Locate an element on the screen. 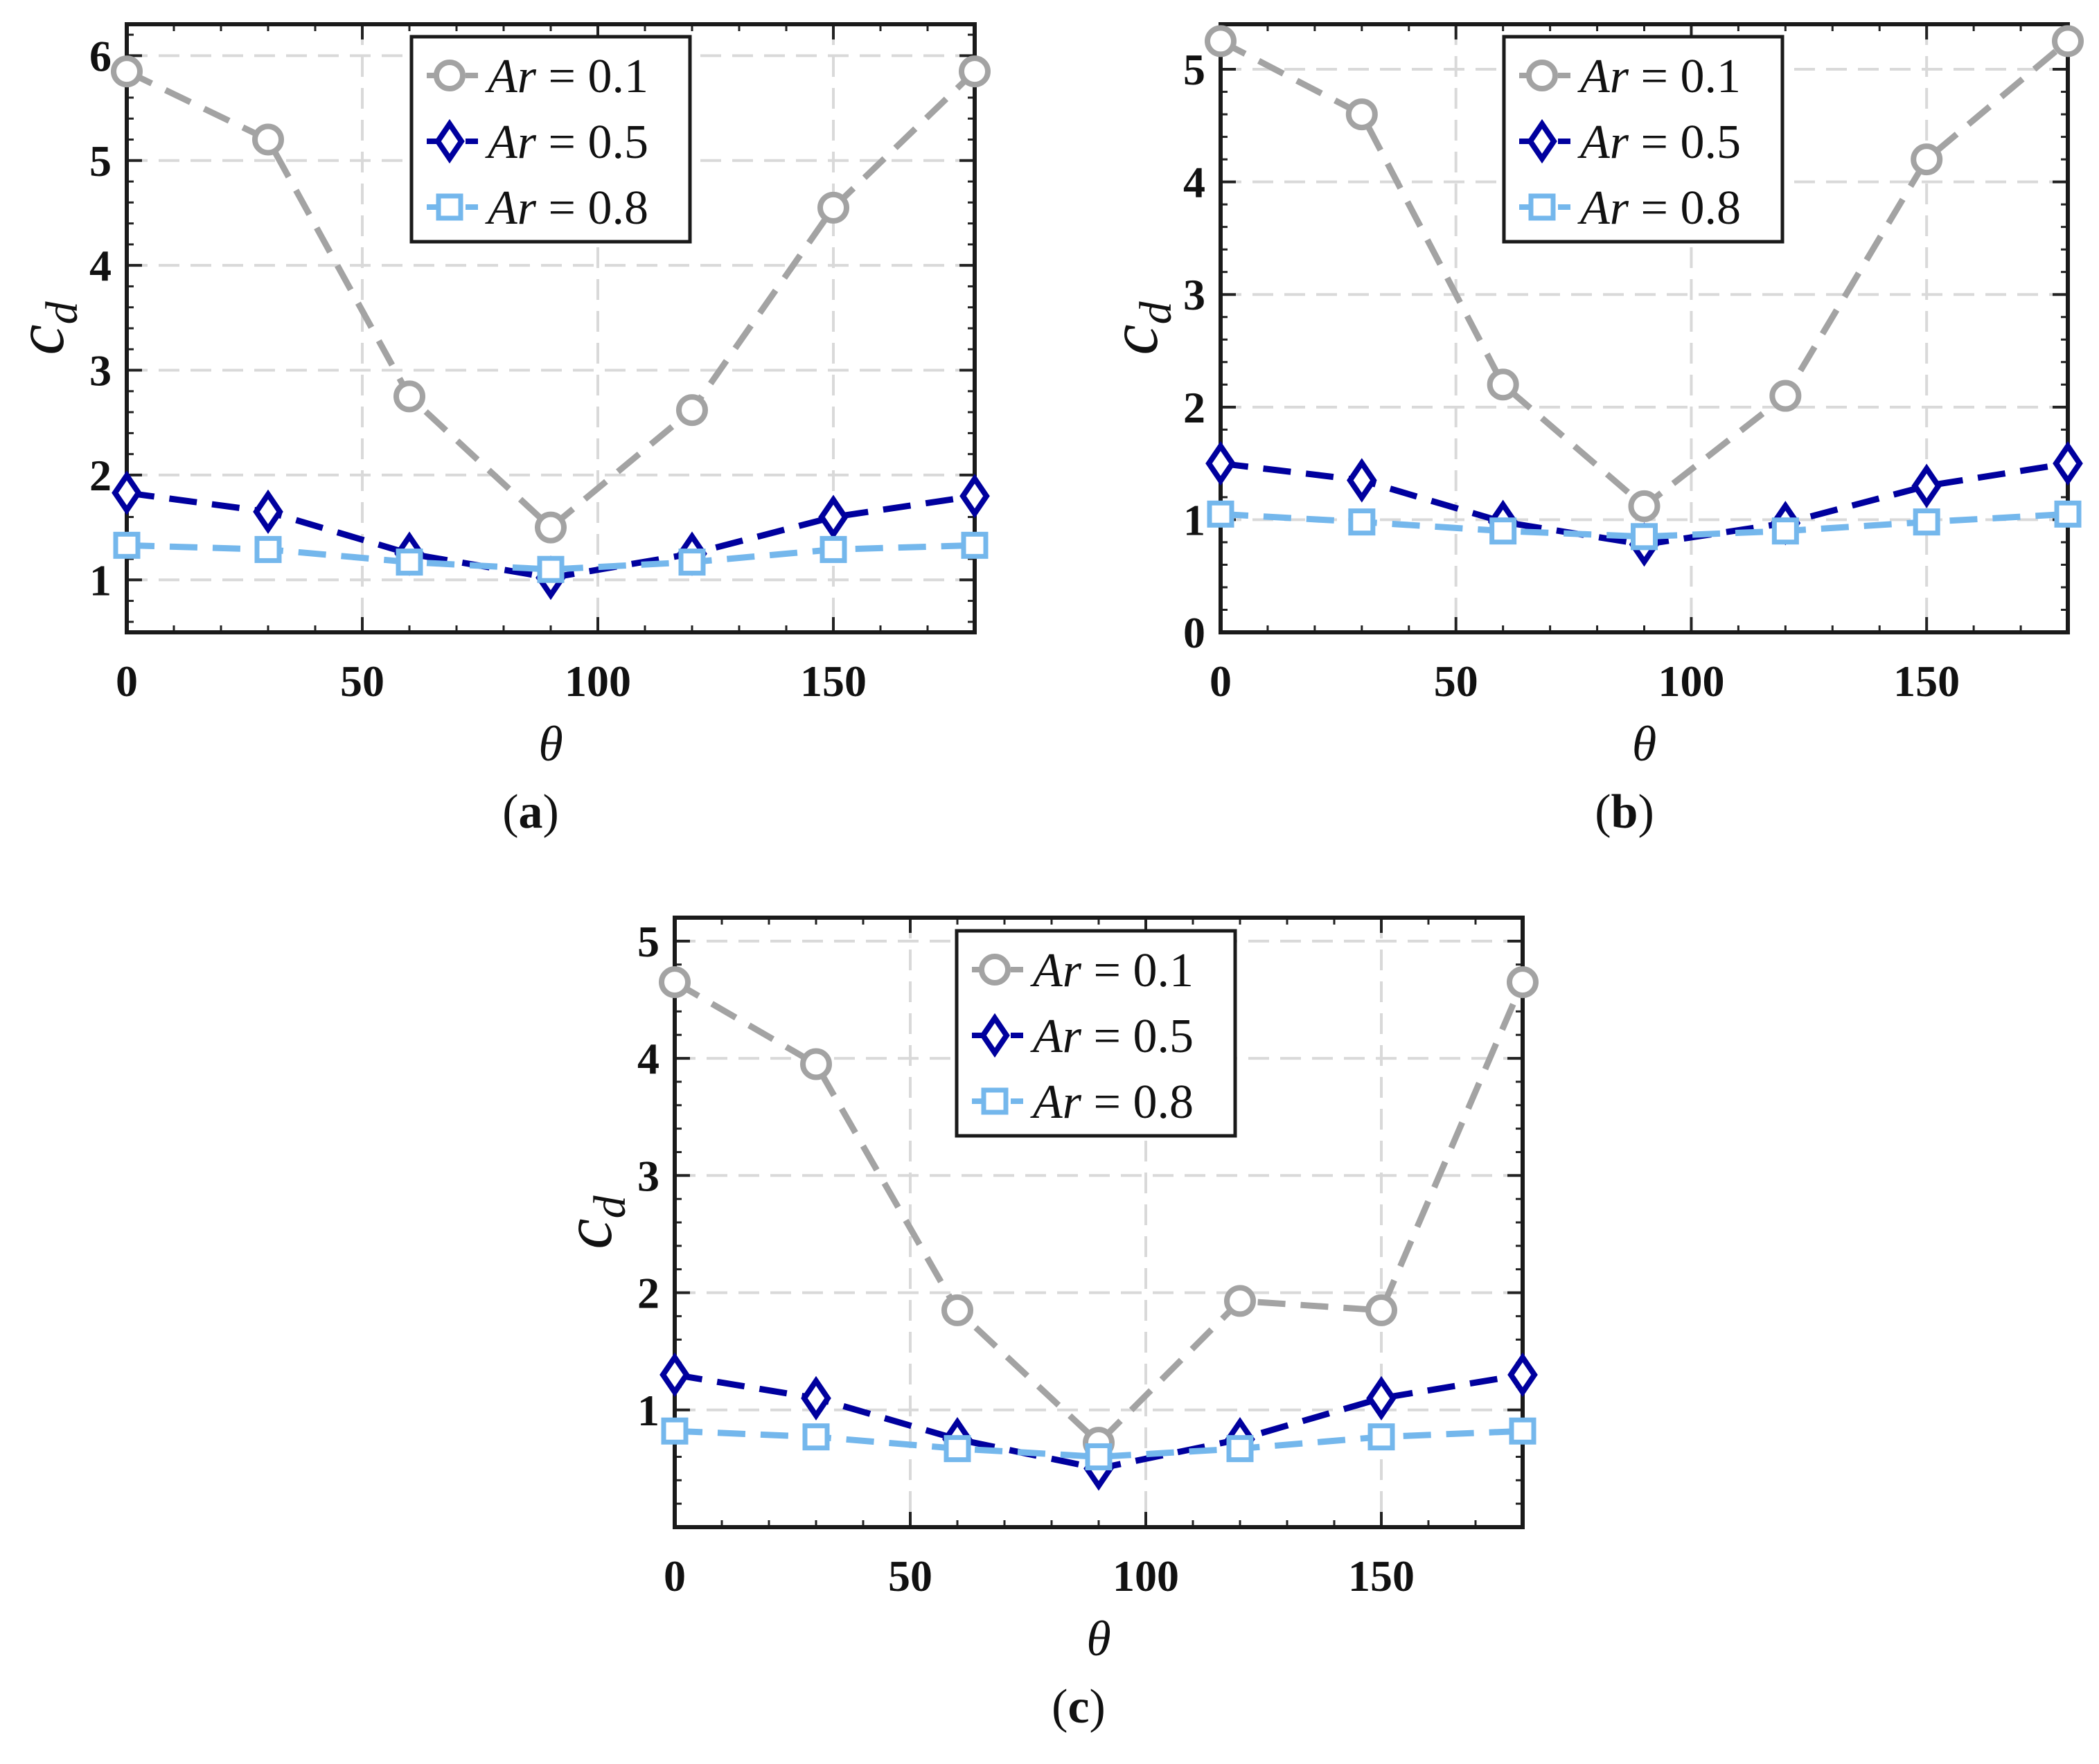  y-tick-label: 5 is located at coordinates (1194, 70).